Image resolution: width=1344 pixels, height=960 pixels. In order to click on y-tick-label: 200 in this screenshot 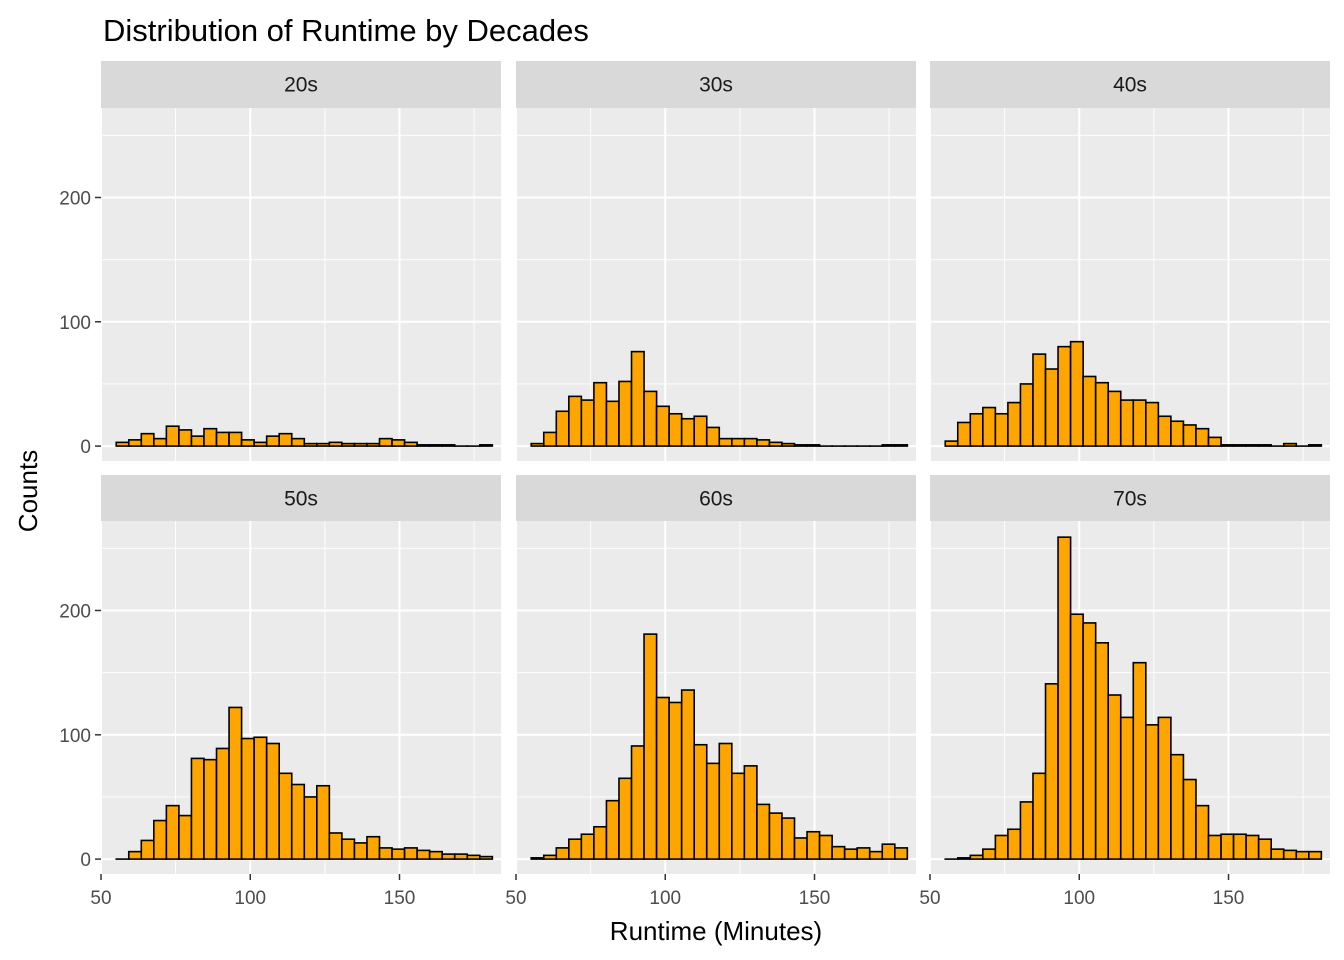, I will do `click(75, 611)`.